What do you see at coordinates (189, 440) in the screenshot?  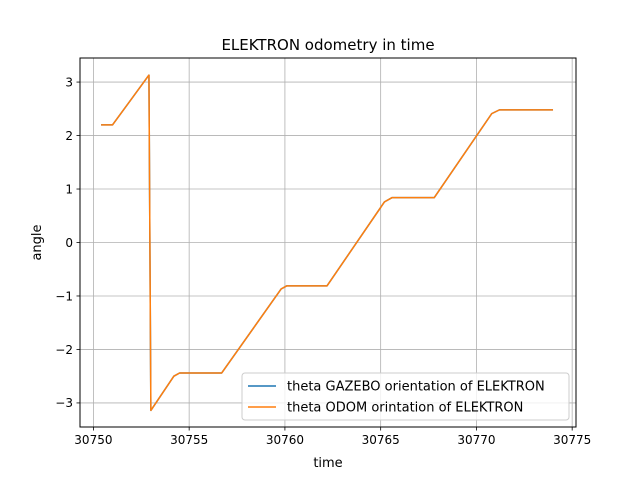 I see `x-tick-label: 30755` at bounding box center [189, 440].